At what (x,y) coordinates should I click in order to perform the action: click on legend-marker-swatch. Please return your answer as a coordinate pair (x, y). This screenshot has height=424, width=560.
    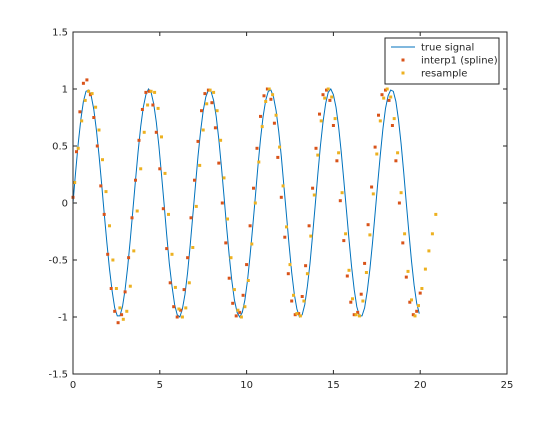
    Looking at the image, I should click on (403, 60).